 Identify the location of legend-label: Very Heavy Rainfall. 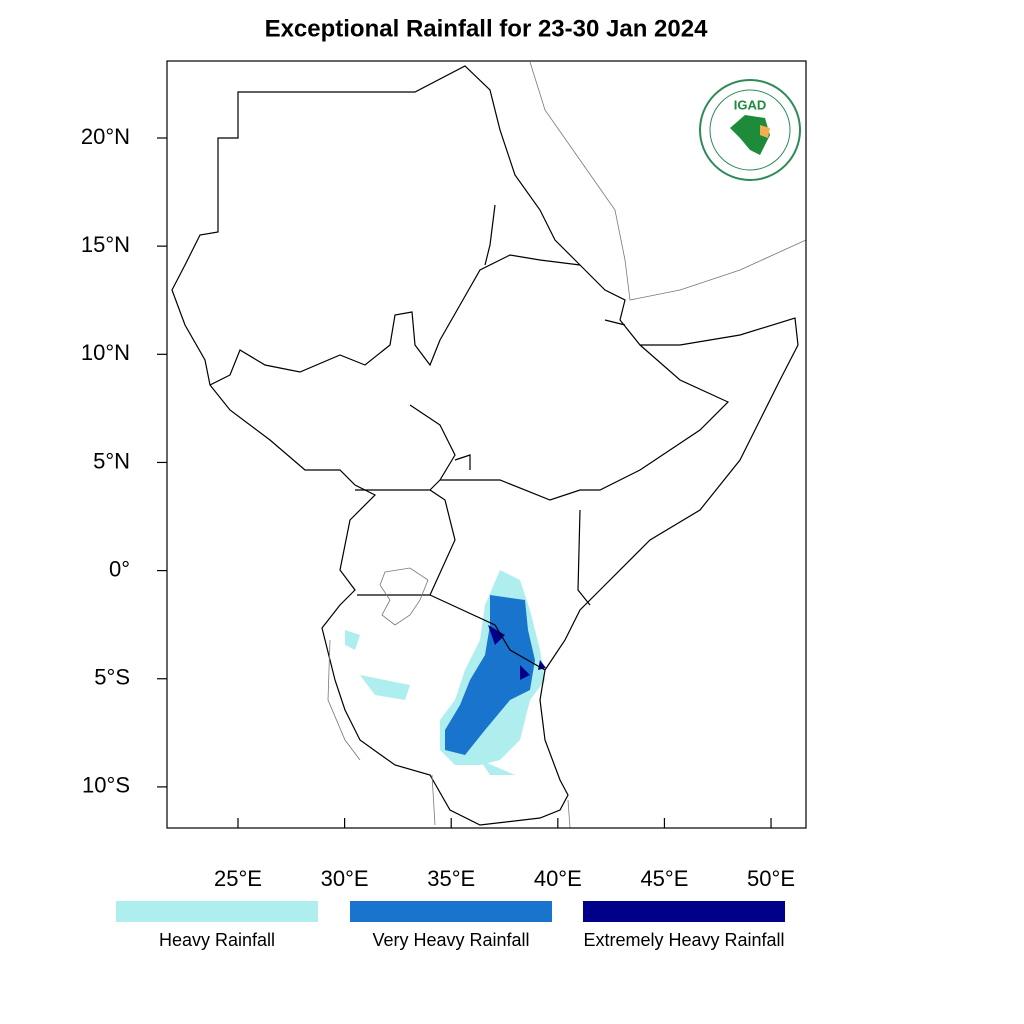
(450, 940).